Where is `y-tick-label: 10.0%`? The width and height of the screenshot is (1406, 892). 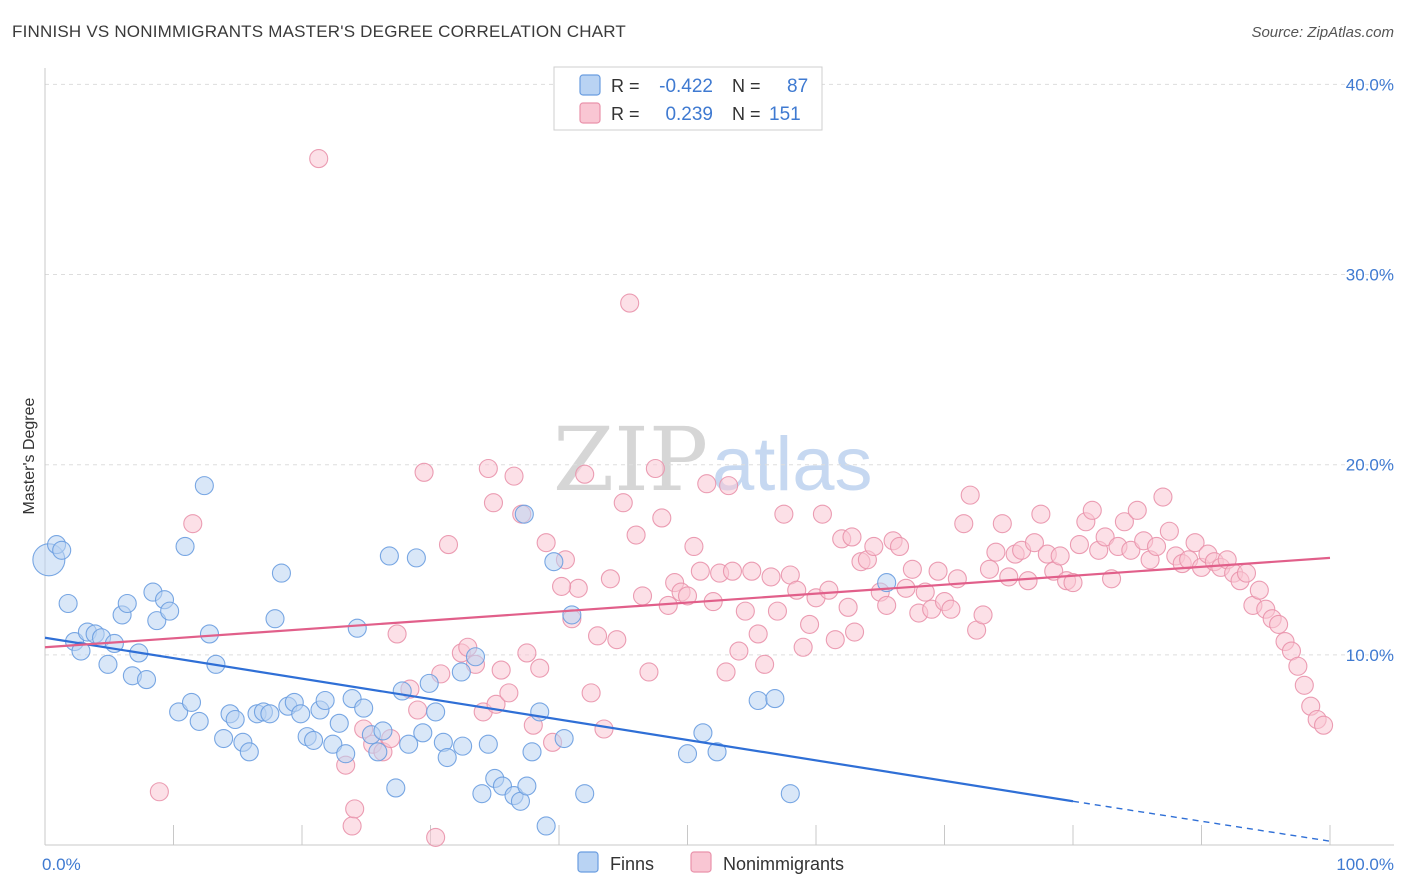 y-tick-label: 10.0% is located at coordinates (1370, 655).